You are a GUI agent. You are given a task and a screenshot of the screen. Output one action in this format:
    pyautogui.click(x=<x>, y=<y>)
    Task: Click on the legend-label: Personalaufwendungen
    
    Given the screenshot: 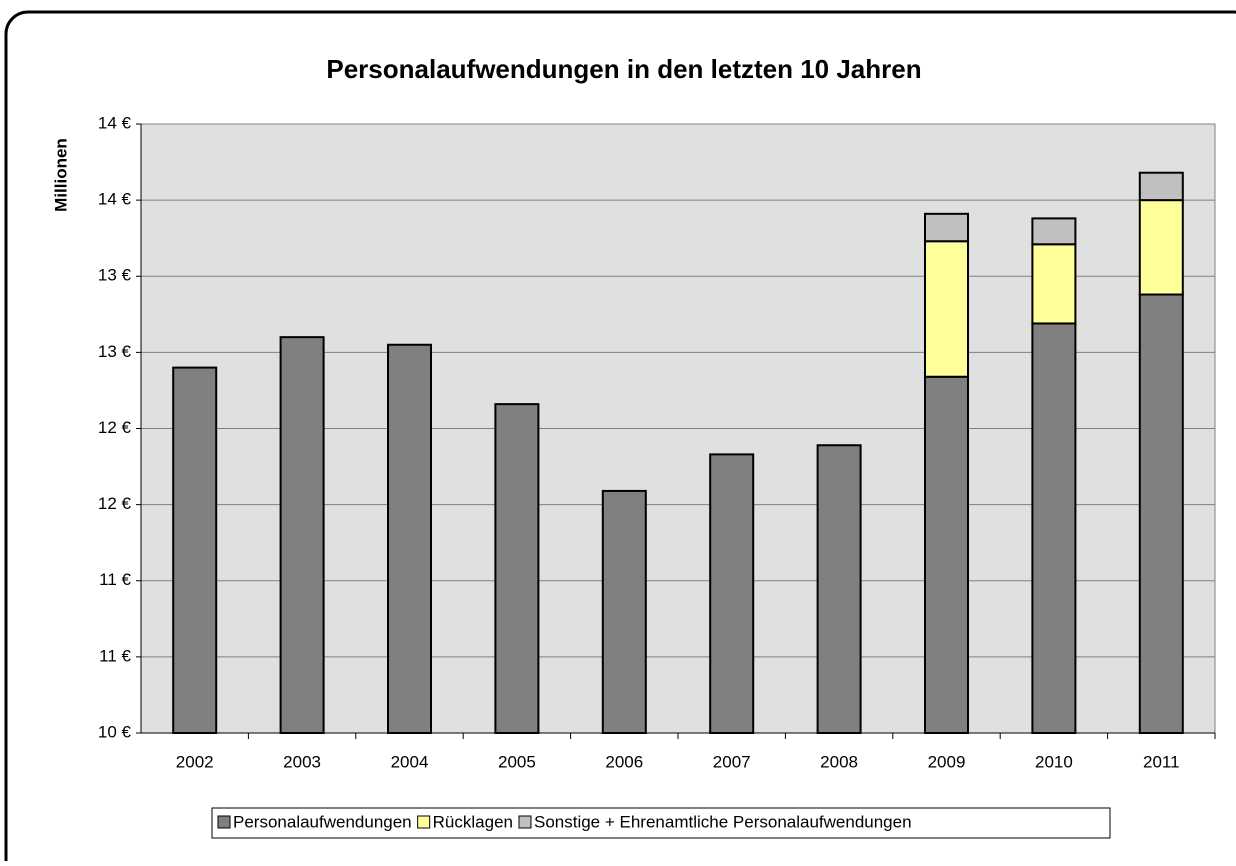 What is the action you would take?
    pyautogui.click(x=322, y=821)
    